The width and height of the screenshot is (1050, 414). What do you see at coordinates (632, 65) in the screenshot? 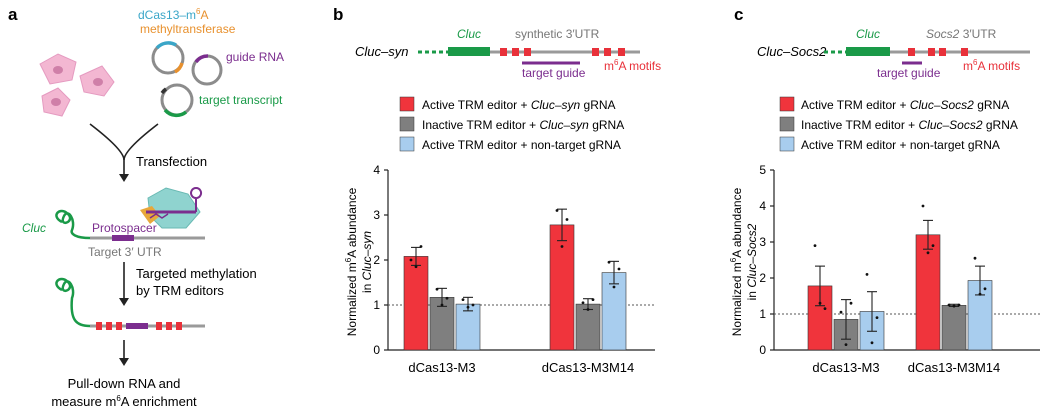
I see `motif-label-b: m6A motifs` at bounding box center [632, 65].